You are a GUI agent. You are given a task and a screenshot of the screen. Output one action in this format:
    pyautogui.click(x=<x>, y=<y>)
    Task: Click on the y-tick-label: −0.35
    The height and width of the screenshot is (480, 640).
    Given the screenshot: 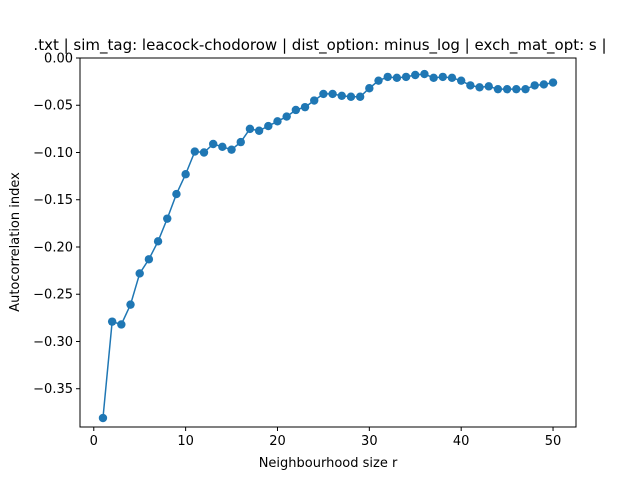 What is the action you would take?
    pyautogui.click(x=53, y=389)
    